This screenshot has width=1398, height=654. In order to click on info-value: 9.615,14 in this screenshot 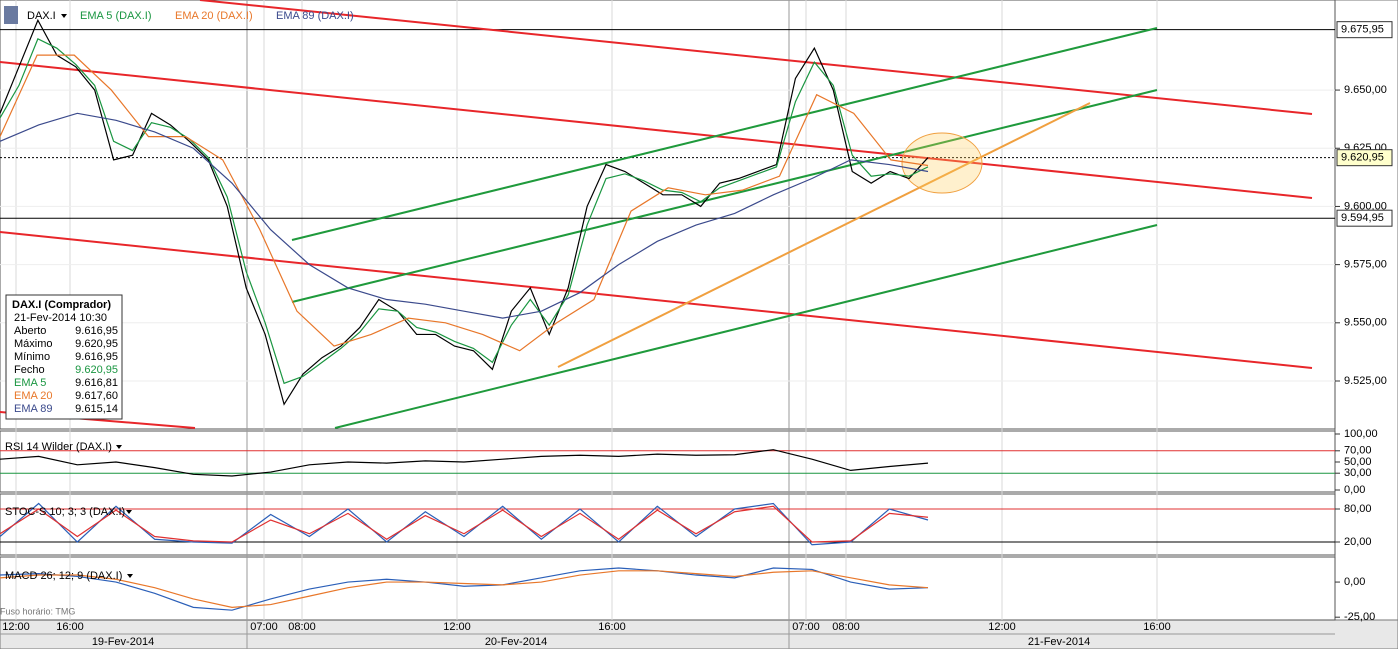, I will do `click(96, 409)`.